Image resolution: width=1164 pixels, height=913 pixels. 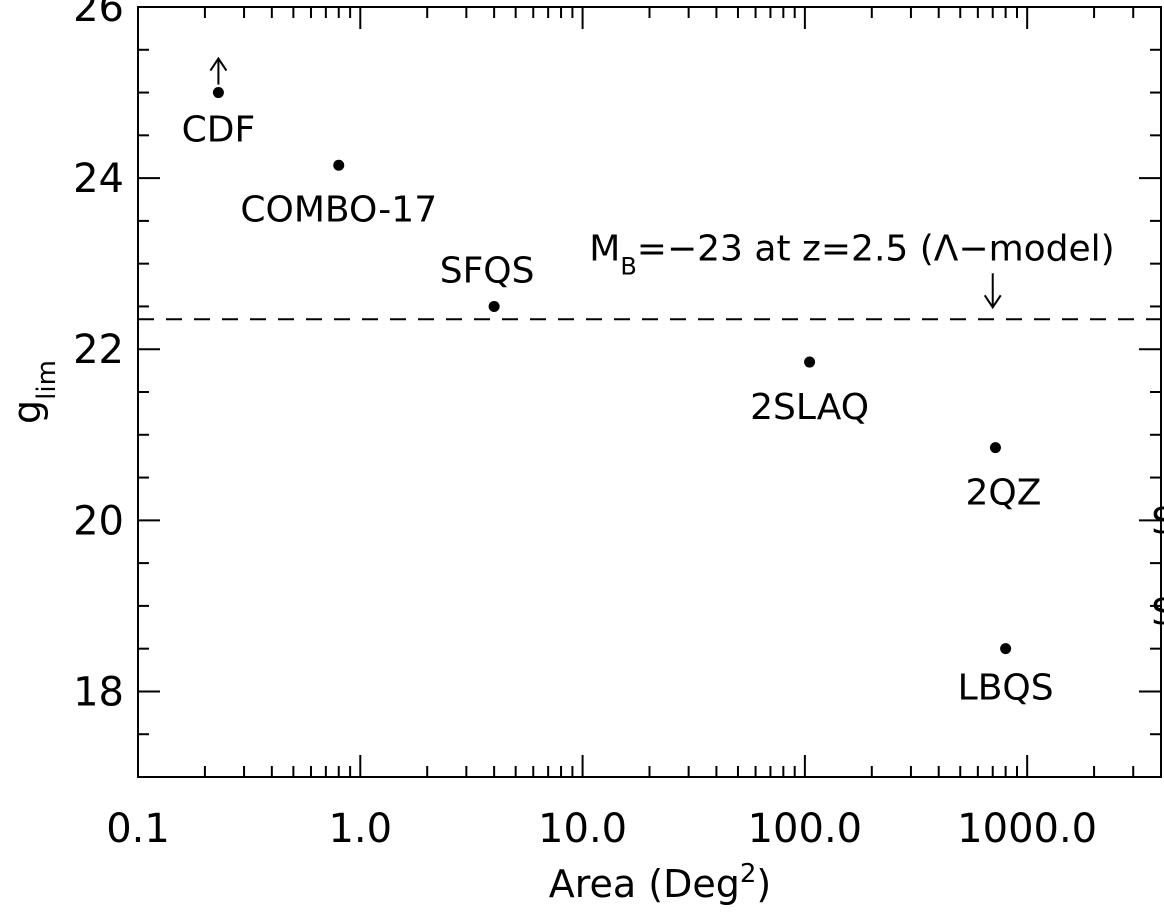 What do you see at coordinates (98, 179) in the screenshot?
I see `y-tick-label: 24` at bounding box center [98, 179].